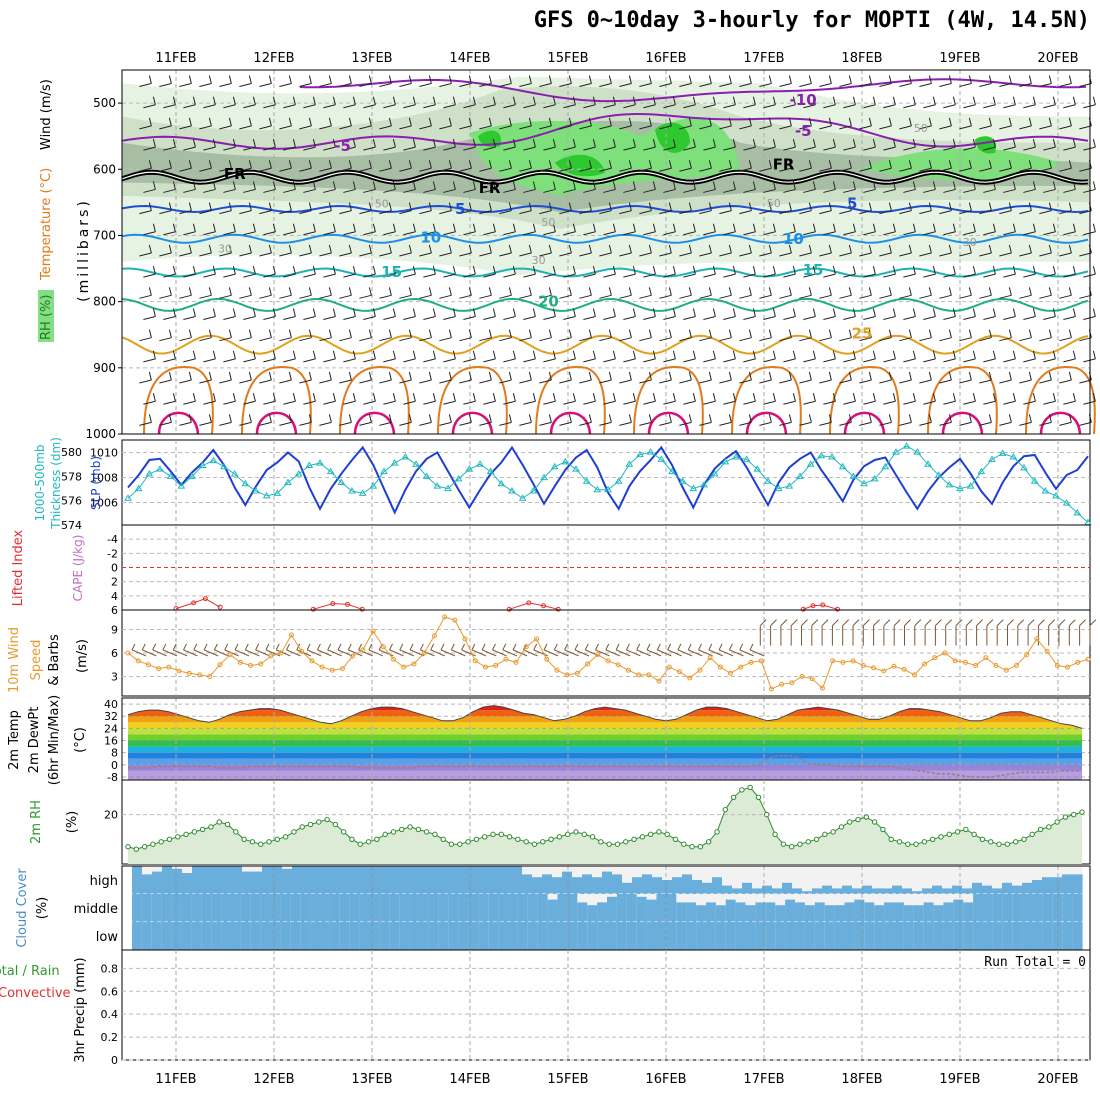 The width and height of the screenshot is (1100, 1100). What do you see at coordinates (763, 58) in the screenshot?
I see `date-tick-top: 17FEB` at bounding box center [763, 58].